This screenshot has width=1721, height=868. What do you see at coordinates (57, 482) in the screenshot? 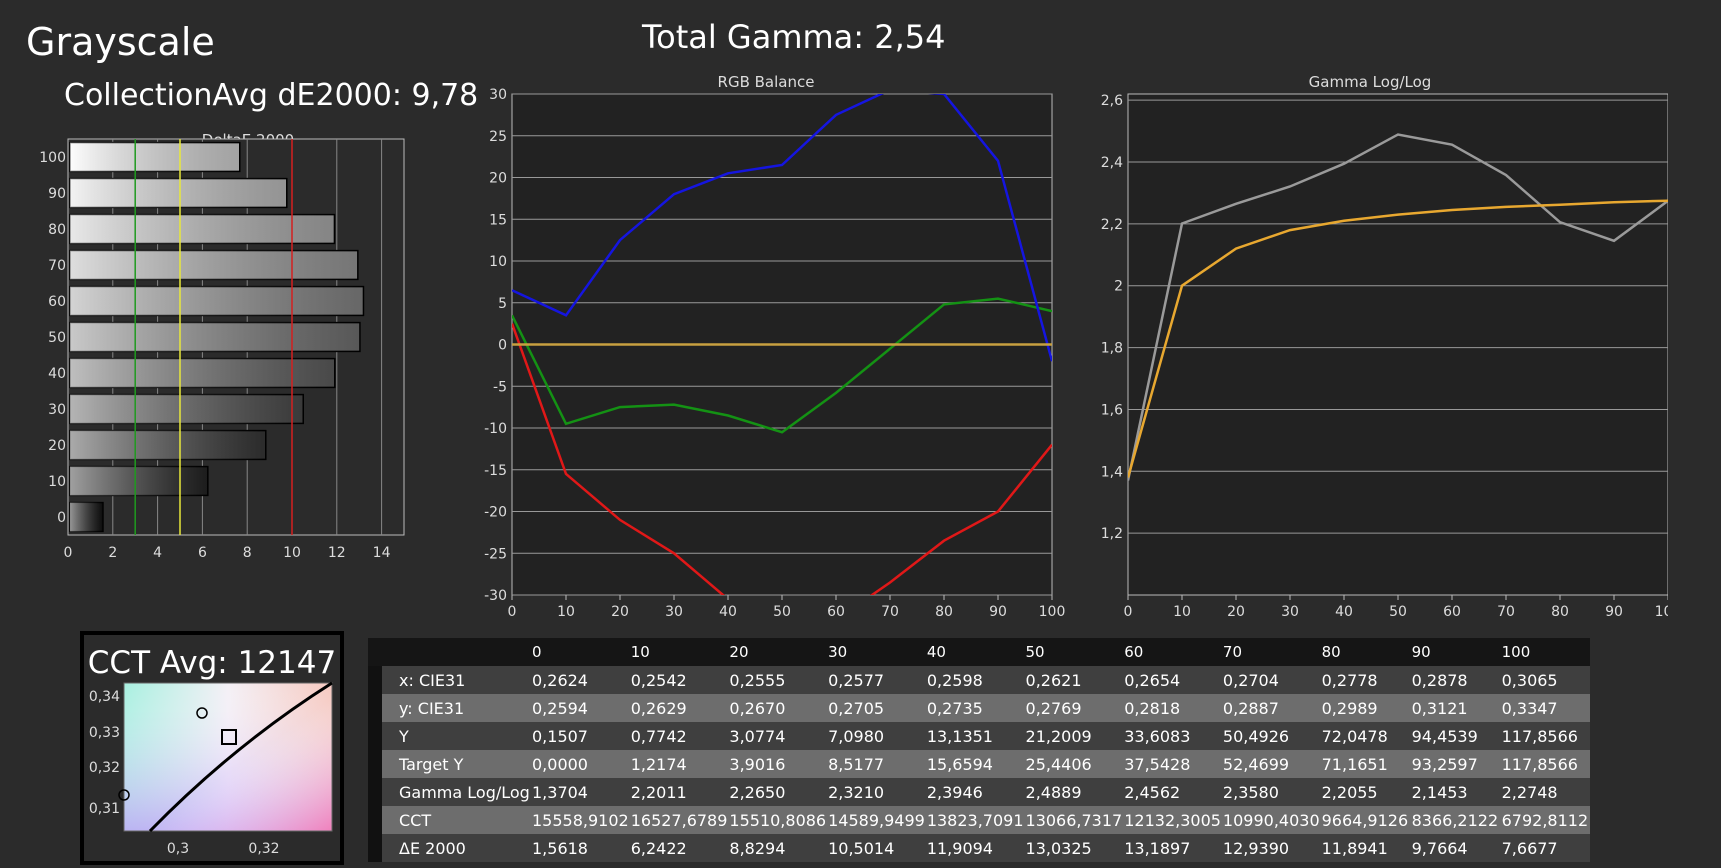
I see `bar-category-label: 10` at bounding box center [57, 482].